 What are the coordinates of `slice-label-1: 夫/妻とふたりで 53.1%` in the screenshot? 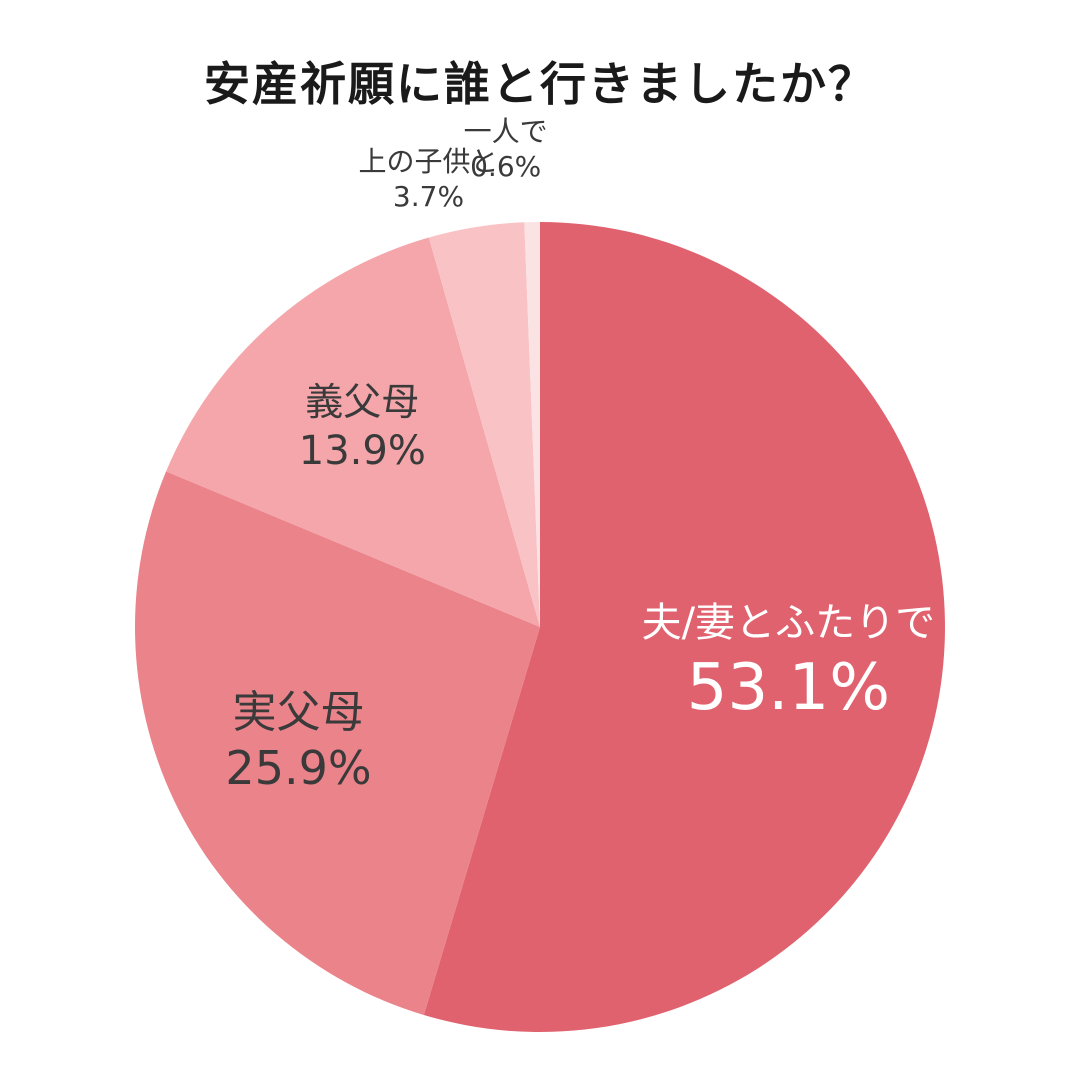 It's located at (788, 663).